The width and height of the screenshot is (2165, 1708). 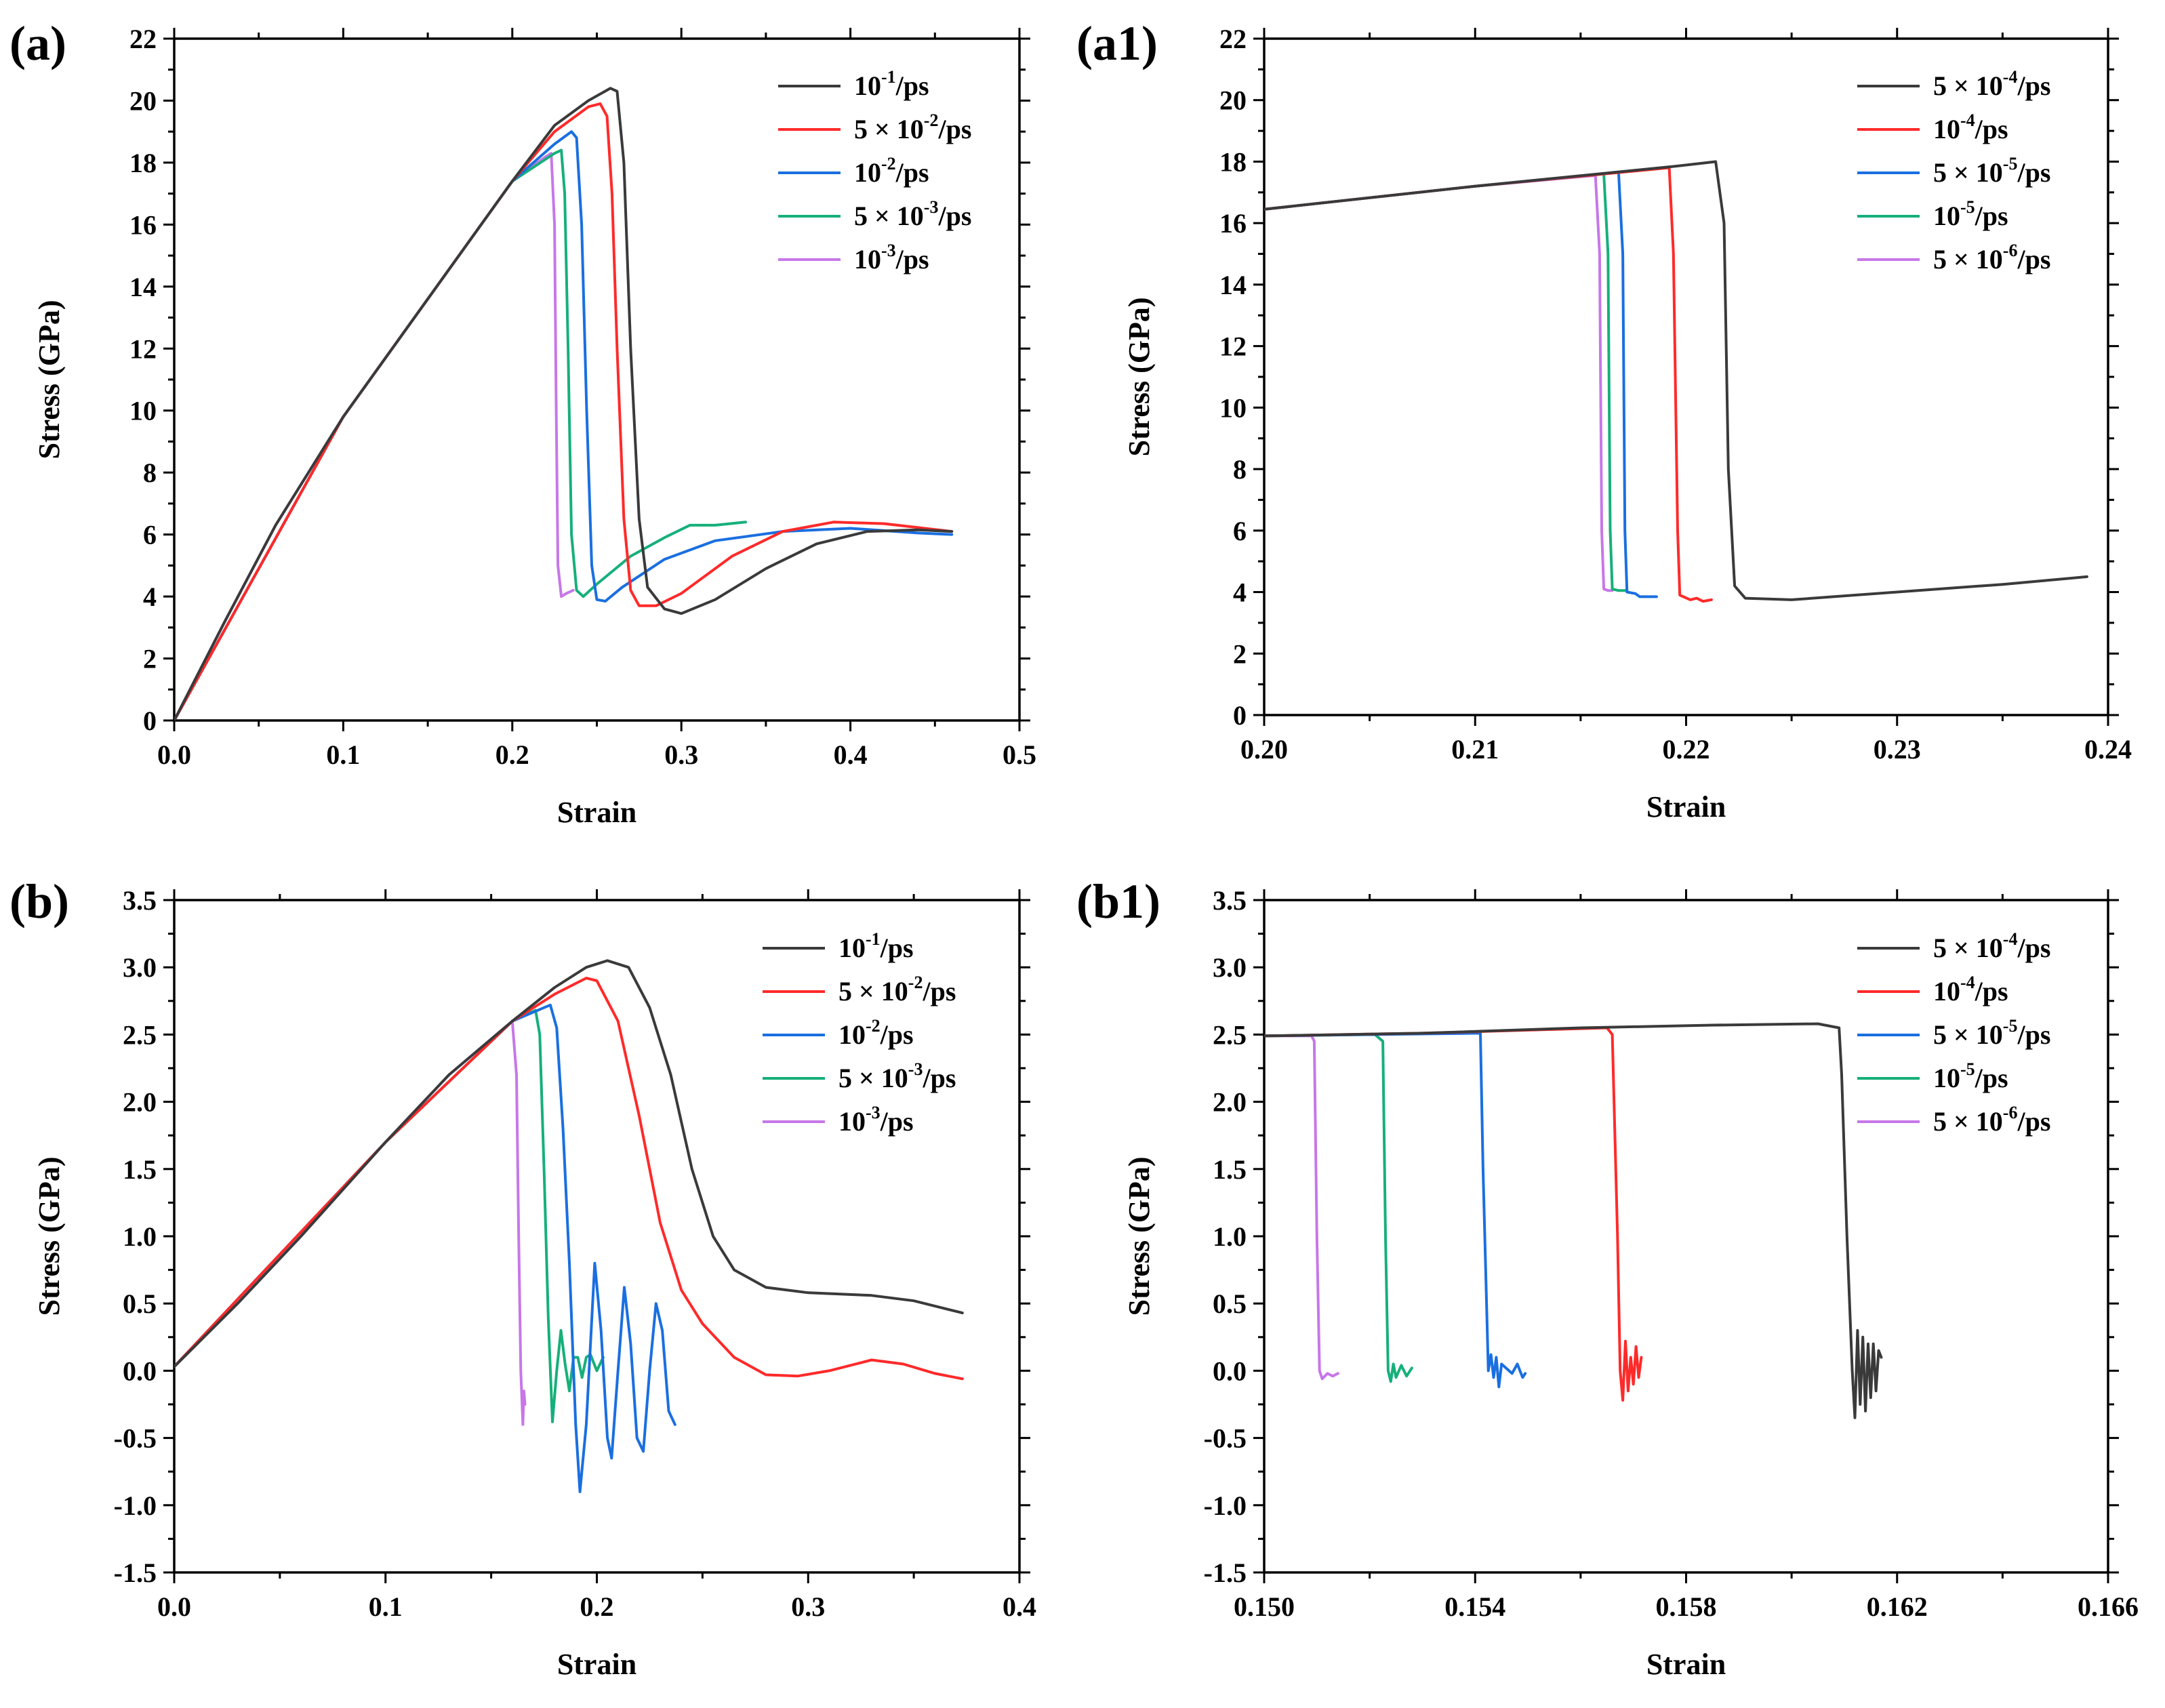 I want to click on y-tick-label: 3.5, so click(x=1230, y=901).